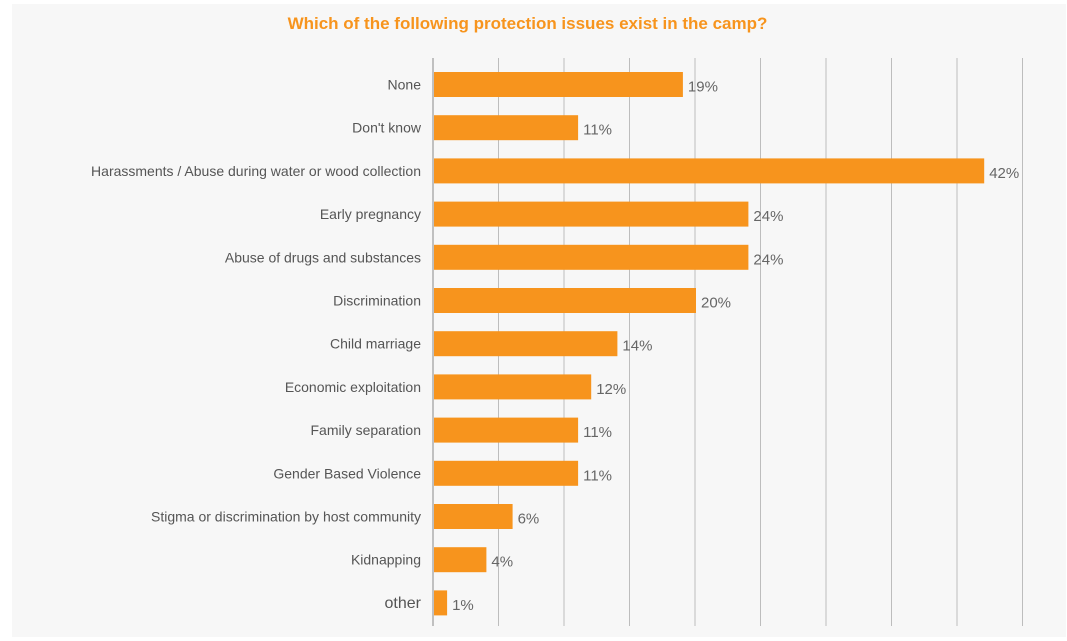 Image resolution: width=1067 pixels, height=641 pixels. Describe the element at coordinates (375, 344) in the screenshot. I see `category-label: Child marriage` at that location.